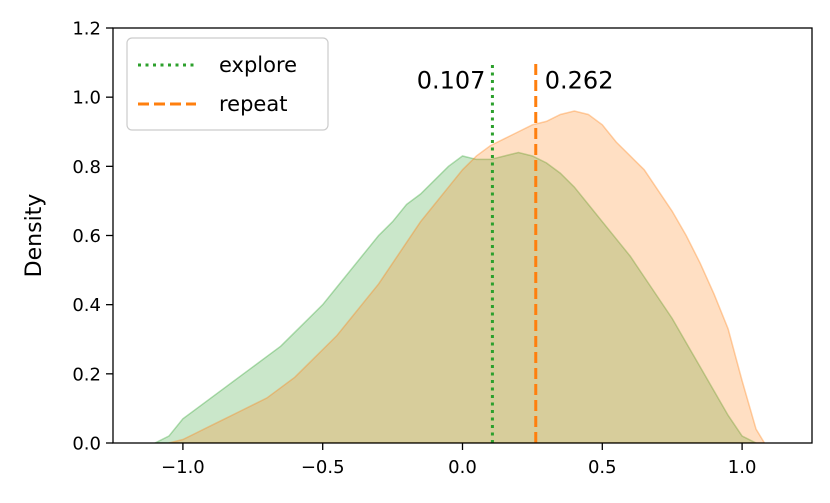 The height and width of the screenshot is (503, 830). I want to click on legend: explore repeat, so click(227, 84).